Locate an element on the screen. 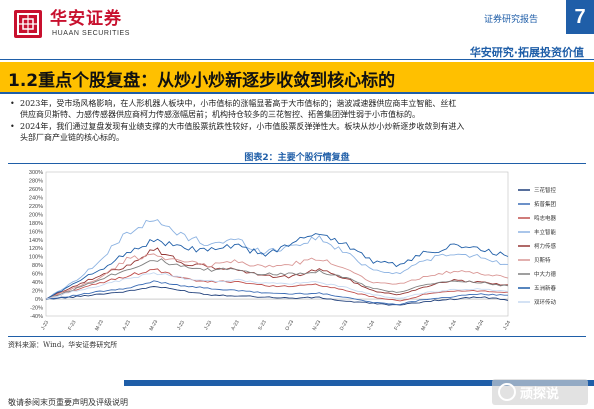 This screenshot has width=594, height=409. y-tick-label: 280% is located at coordinates (36, 181).